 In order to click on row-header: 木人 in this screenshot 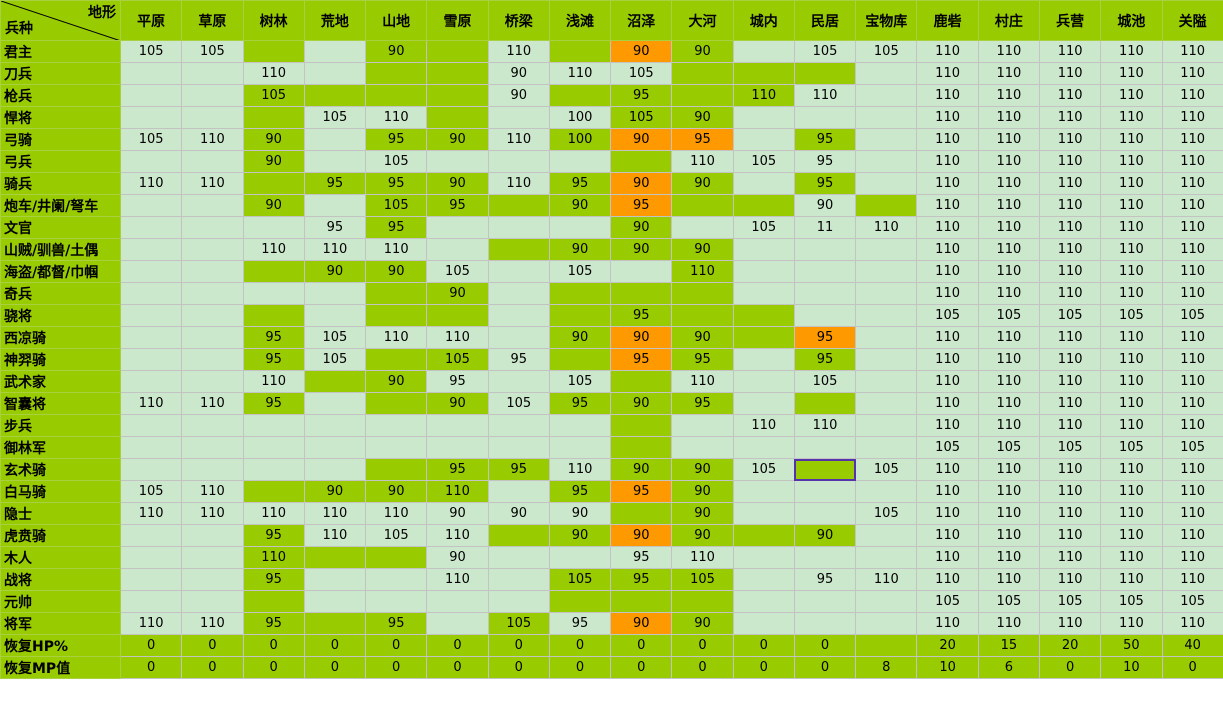, I will do `click(60, 557)`.